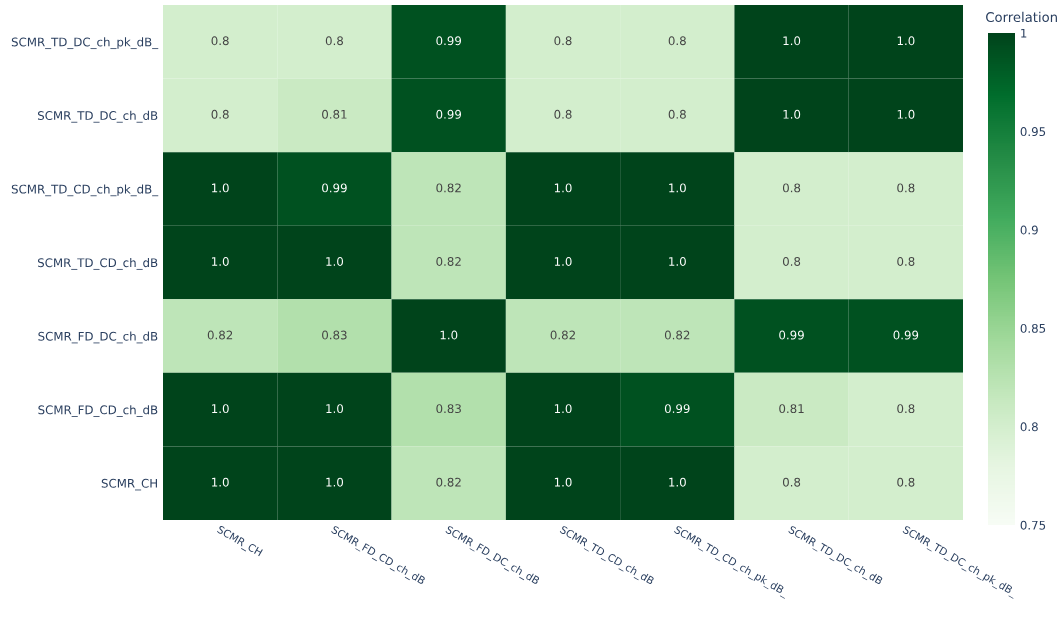 This screenshot has height=618, width=1058. I want to click on y-tick-label: SCMR_FD_DC_ch_dB, so click(98, 337).